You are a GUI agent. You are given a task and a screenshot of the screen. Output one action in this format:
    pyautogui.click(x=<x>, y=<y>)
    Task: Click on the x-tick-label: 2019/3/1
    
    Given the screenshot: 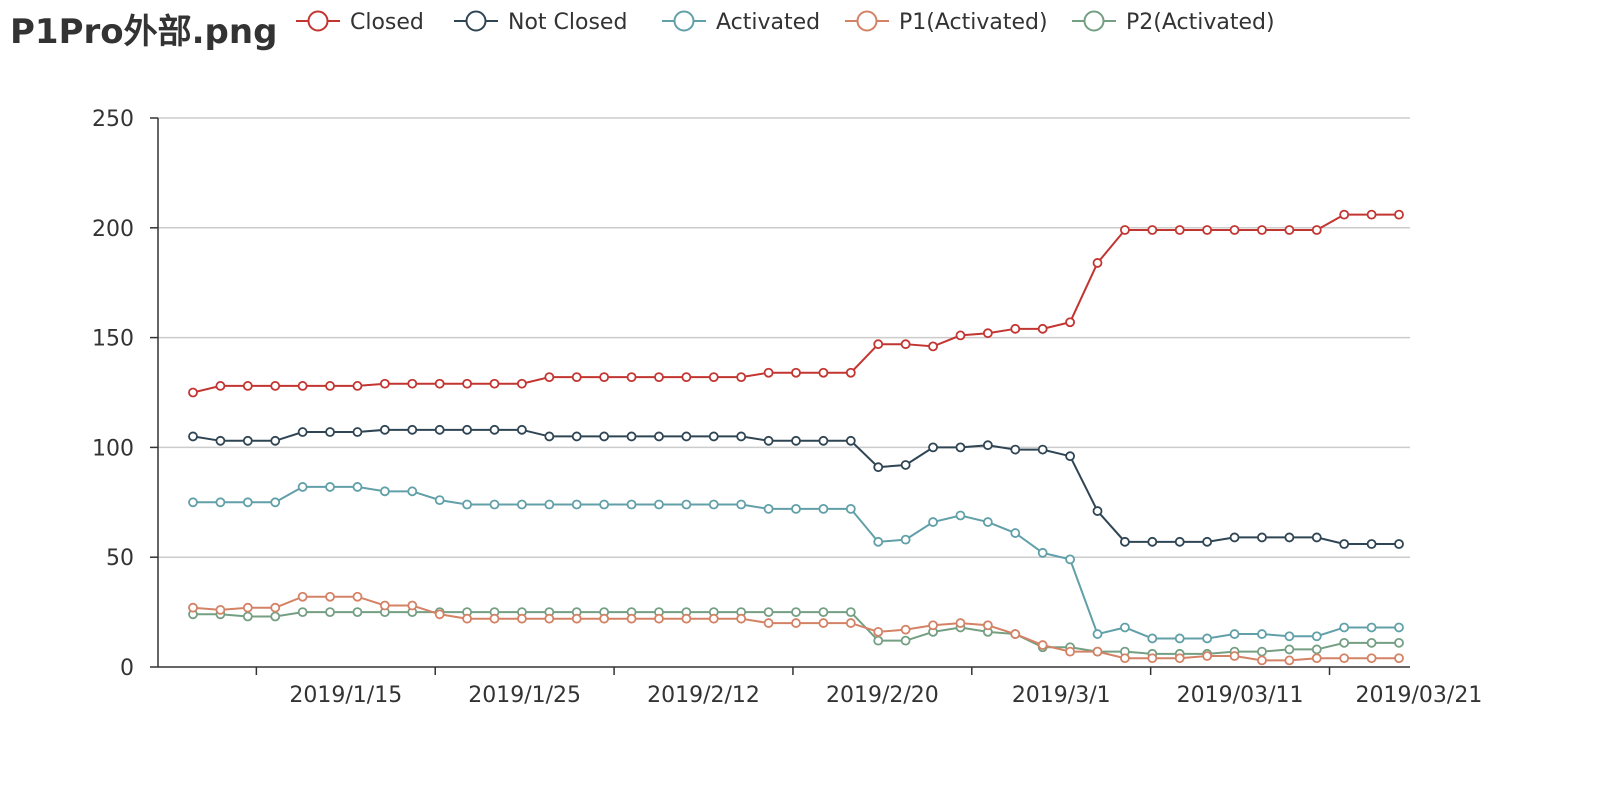 What is the action you would take?
    pyautogui.click(x=1061, y=695)
    